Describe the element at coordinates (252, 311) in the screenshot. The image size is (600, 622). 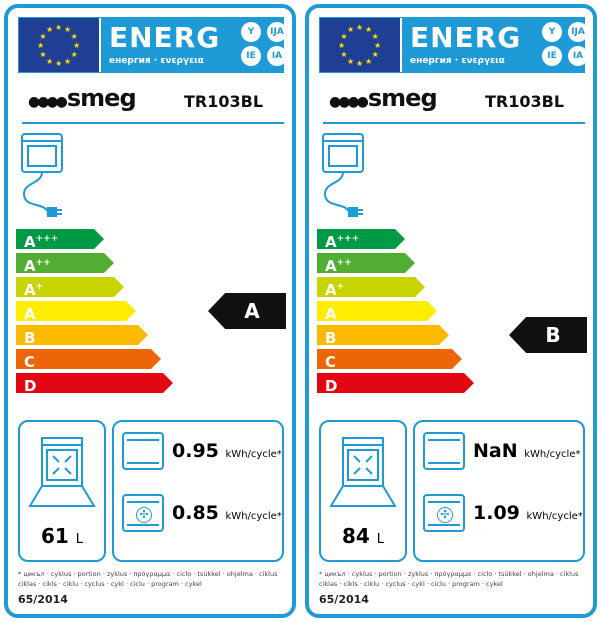
I see `rating-letter: A` at that location.